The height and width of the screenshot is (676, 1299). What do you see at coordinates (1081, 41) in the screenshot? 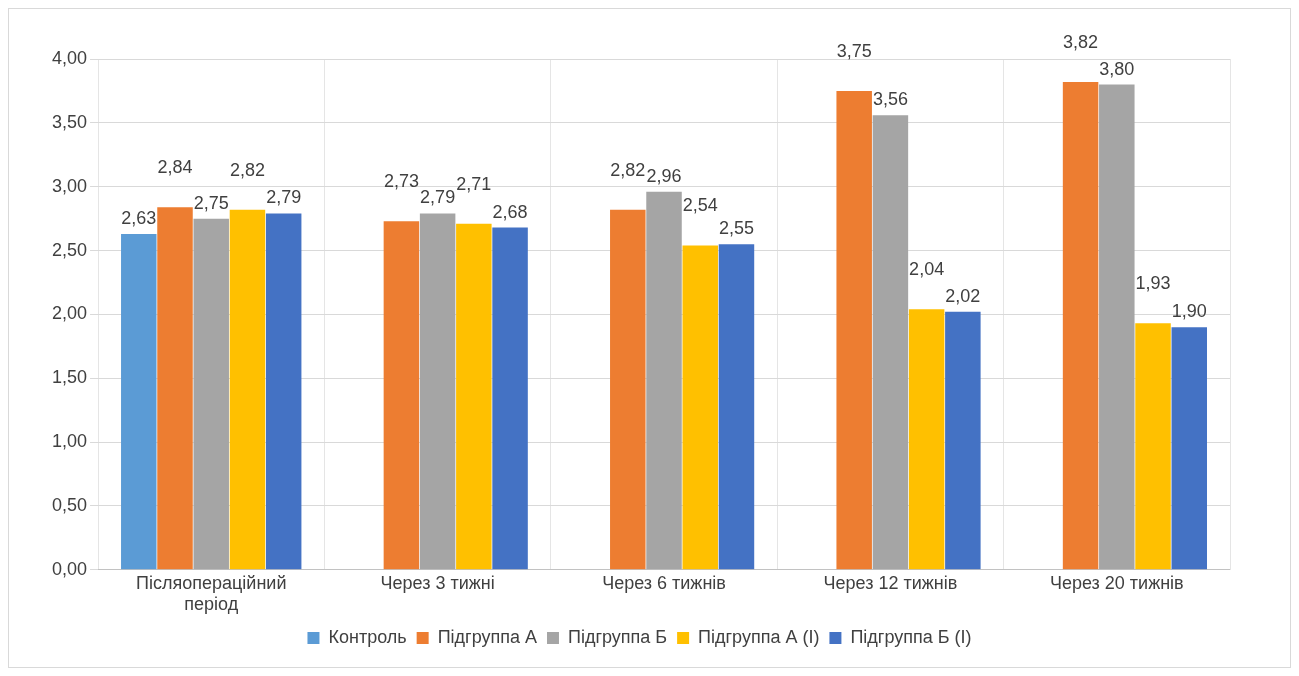
I see `data-label: 3,82` at bounding box center [1081, 41].